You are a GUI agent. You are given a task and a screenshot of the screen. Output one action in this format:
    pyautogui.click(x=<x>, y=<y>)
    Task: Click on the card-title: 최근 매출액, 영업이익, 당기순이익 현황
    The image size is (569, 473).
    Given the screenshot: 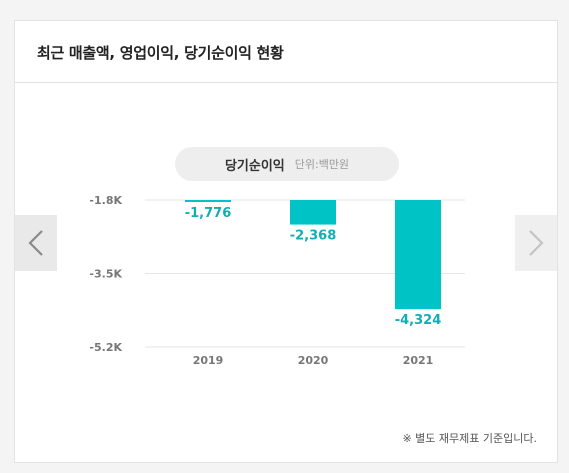 What is the action you would take?
    pyautogui.click(x=160, y=53)
    